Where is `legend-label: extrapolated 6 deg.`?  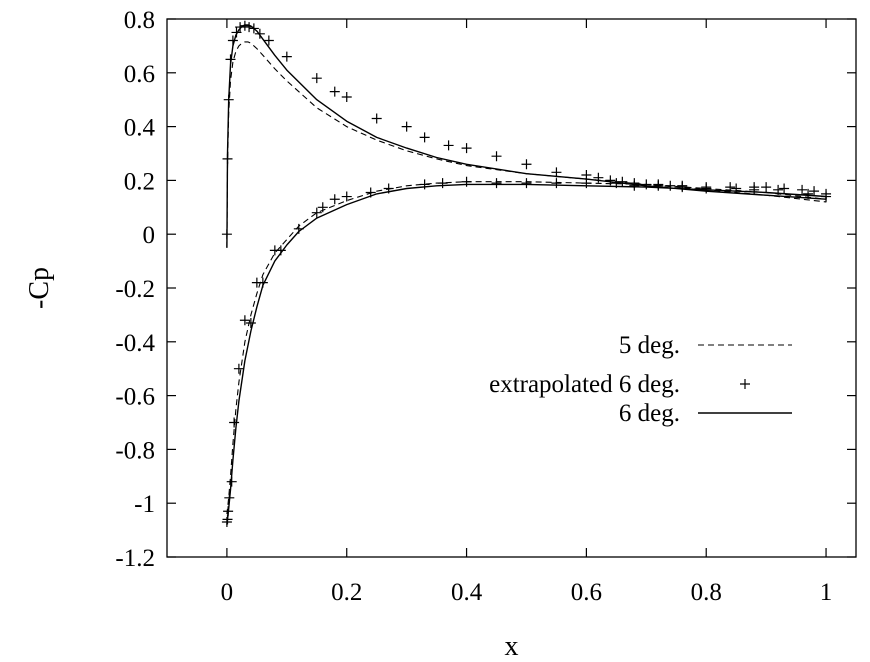
legend-label: extrapolated 6 deg. is located at coordinates (584, 384).